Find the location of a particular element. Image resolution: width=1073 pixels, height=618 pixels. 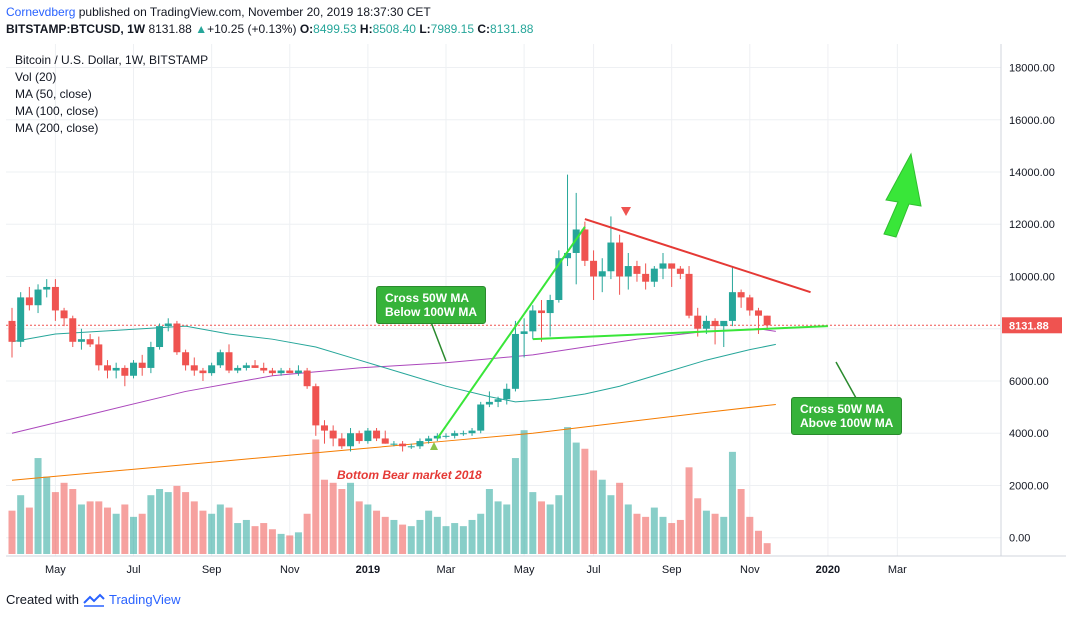

y-tick-label: 18000.00 is located at coordinates (1032, 69).